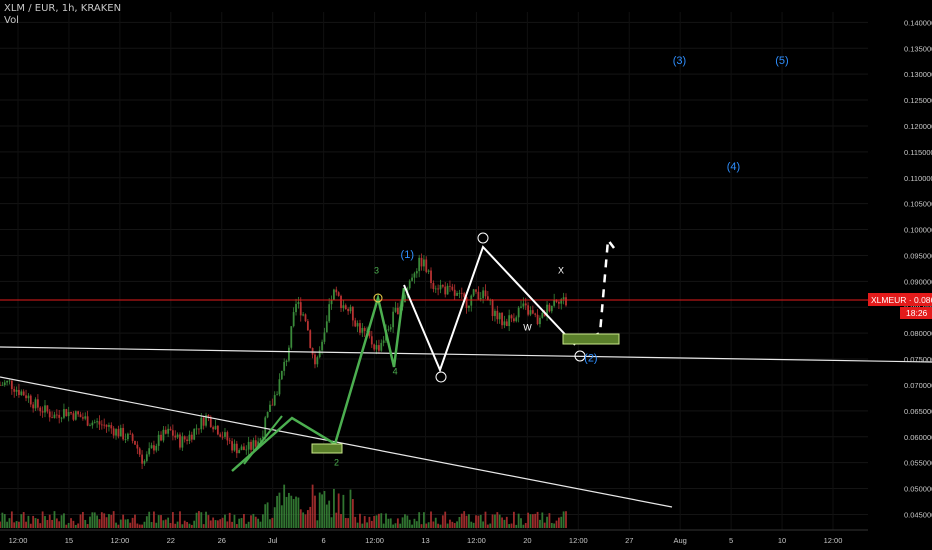 This screenshot has width=932, height=550. What do you see at coordinates (466, 354) in the screenshot?
I see `support-trendline` at bounding box center [466, 354].